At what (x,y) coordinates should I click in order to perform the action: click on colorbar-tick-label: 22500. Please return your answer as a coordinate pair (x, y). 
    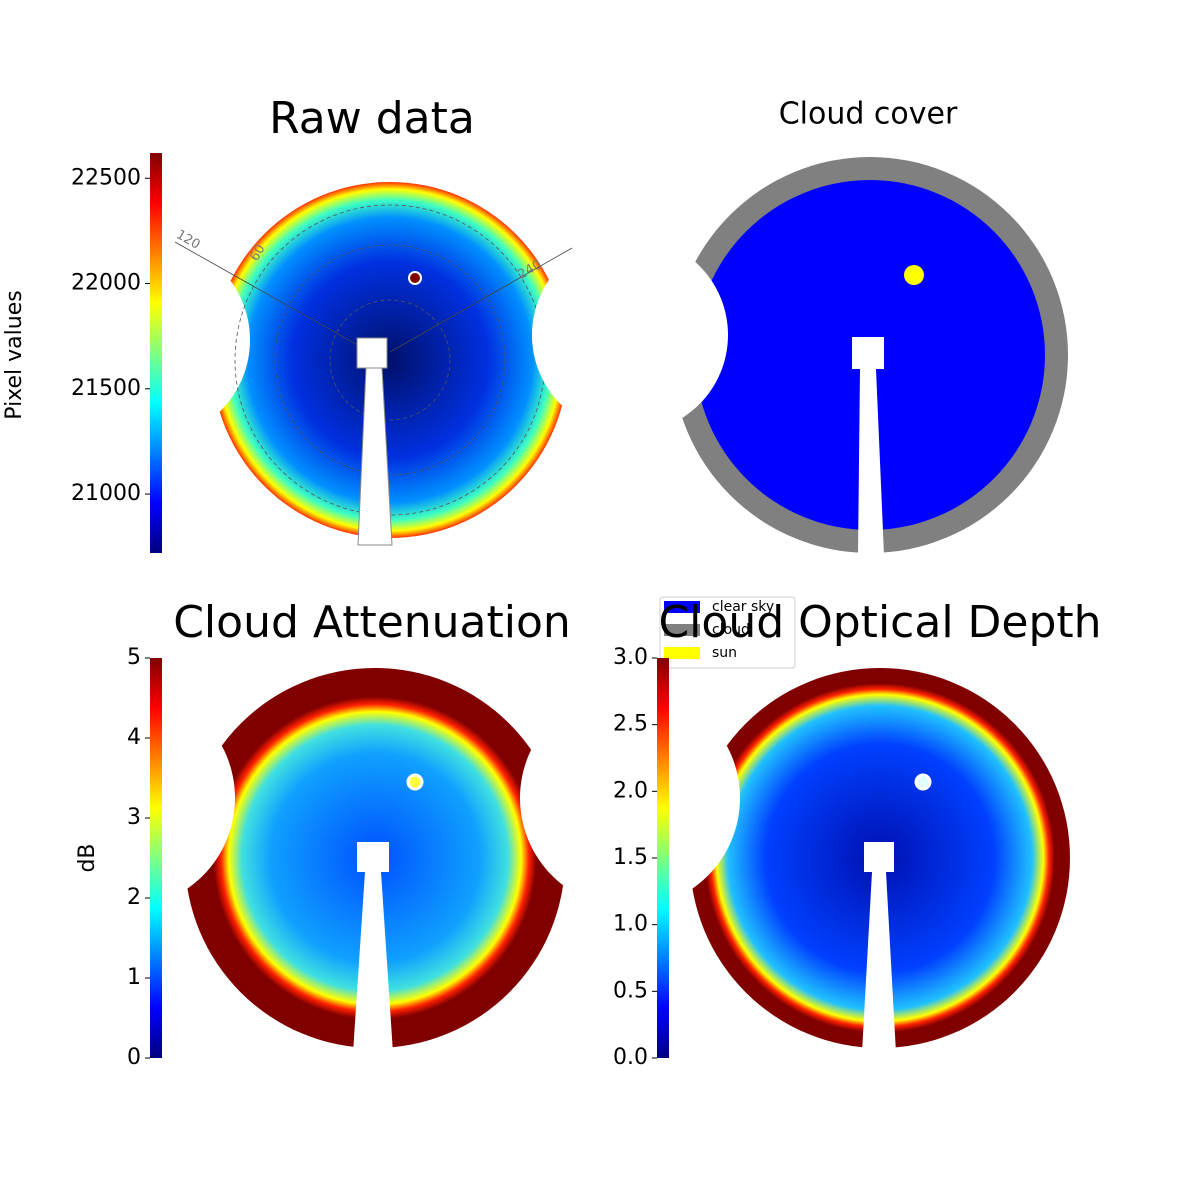
    Looking at the image, I should click on (106, 177).